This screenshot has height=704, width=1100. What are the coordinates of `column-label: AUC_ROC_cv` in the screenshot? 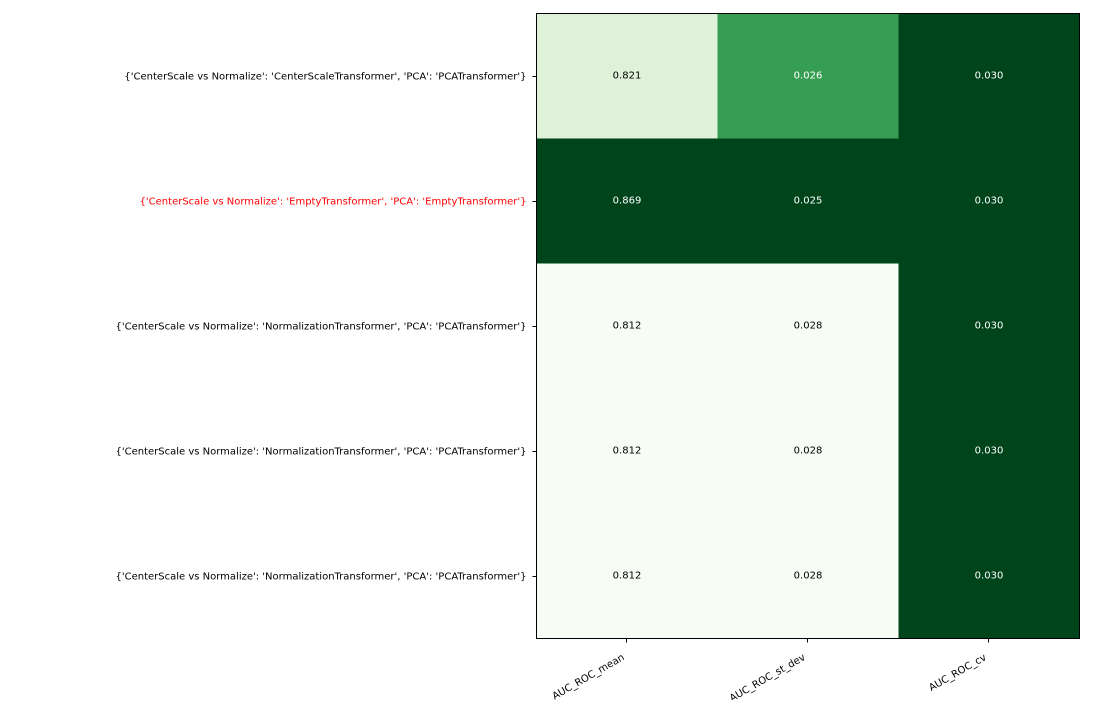 It's located at (957, 673).